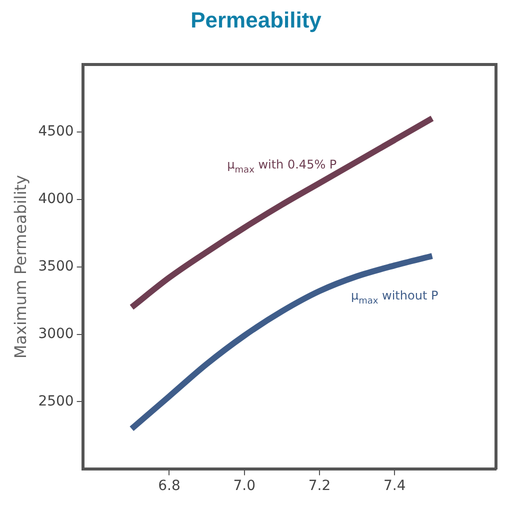 This screenshot has height=506, width=510. I want to click on y-tick-label: 3500, so click(56, 266).